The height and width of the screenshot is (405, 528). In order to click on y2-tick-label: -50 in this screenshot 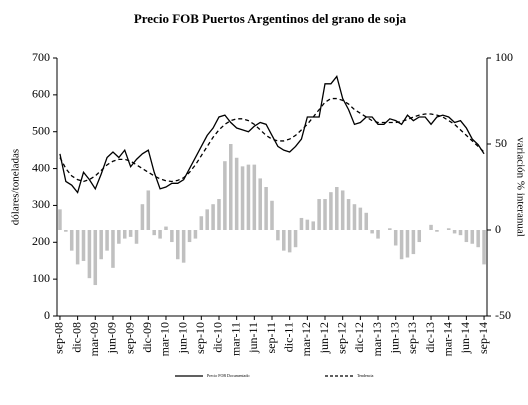, I will do `click(503, 315)`.